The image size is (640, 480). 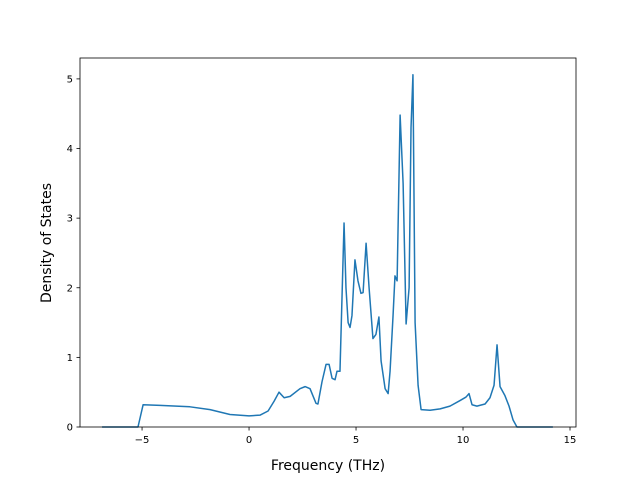 What do you see at coordinates (570, 440) in the screenshot?
I see `x-tick-label: 15` at bounding box center [570, 440].